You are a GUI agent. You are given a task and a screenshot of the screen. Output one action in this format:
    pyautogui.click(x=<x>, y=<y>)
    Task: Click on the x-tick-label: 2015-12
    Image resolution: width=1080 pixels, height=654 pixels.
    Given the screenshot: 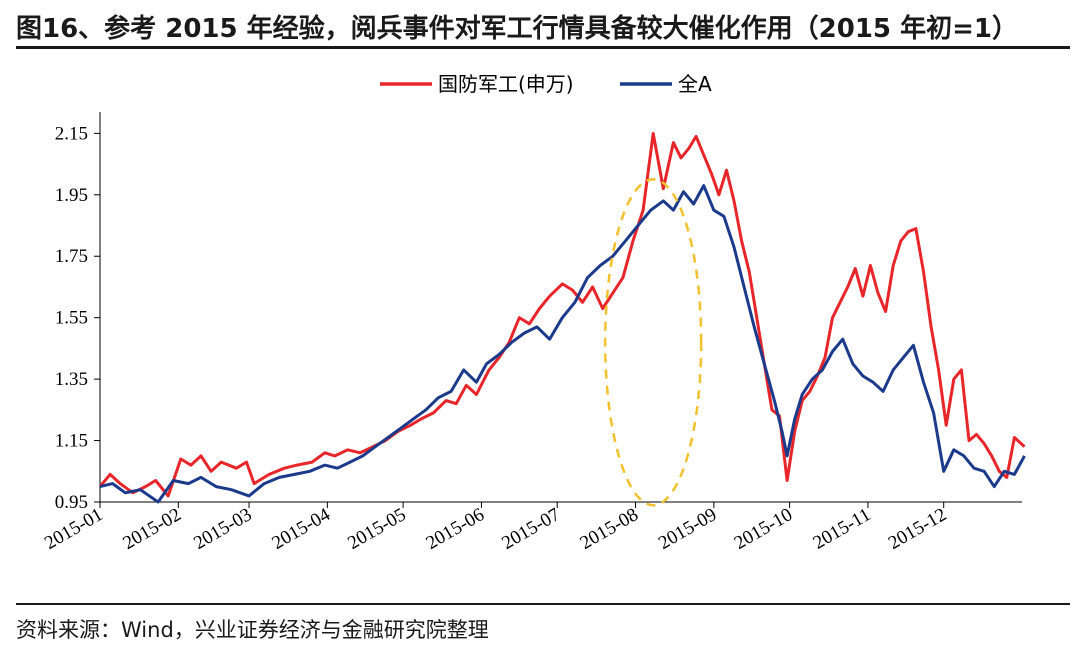 What is the action you would take?
    pyautogui.click(x=917, y=529)
    